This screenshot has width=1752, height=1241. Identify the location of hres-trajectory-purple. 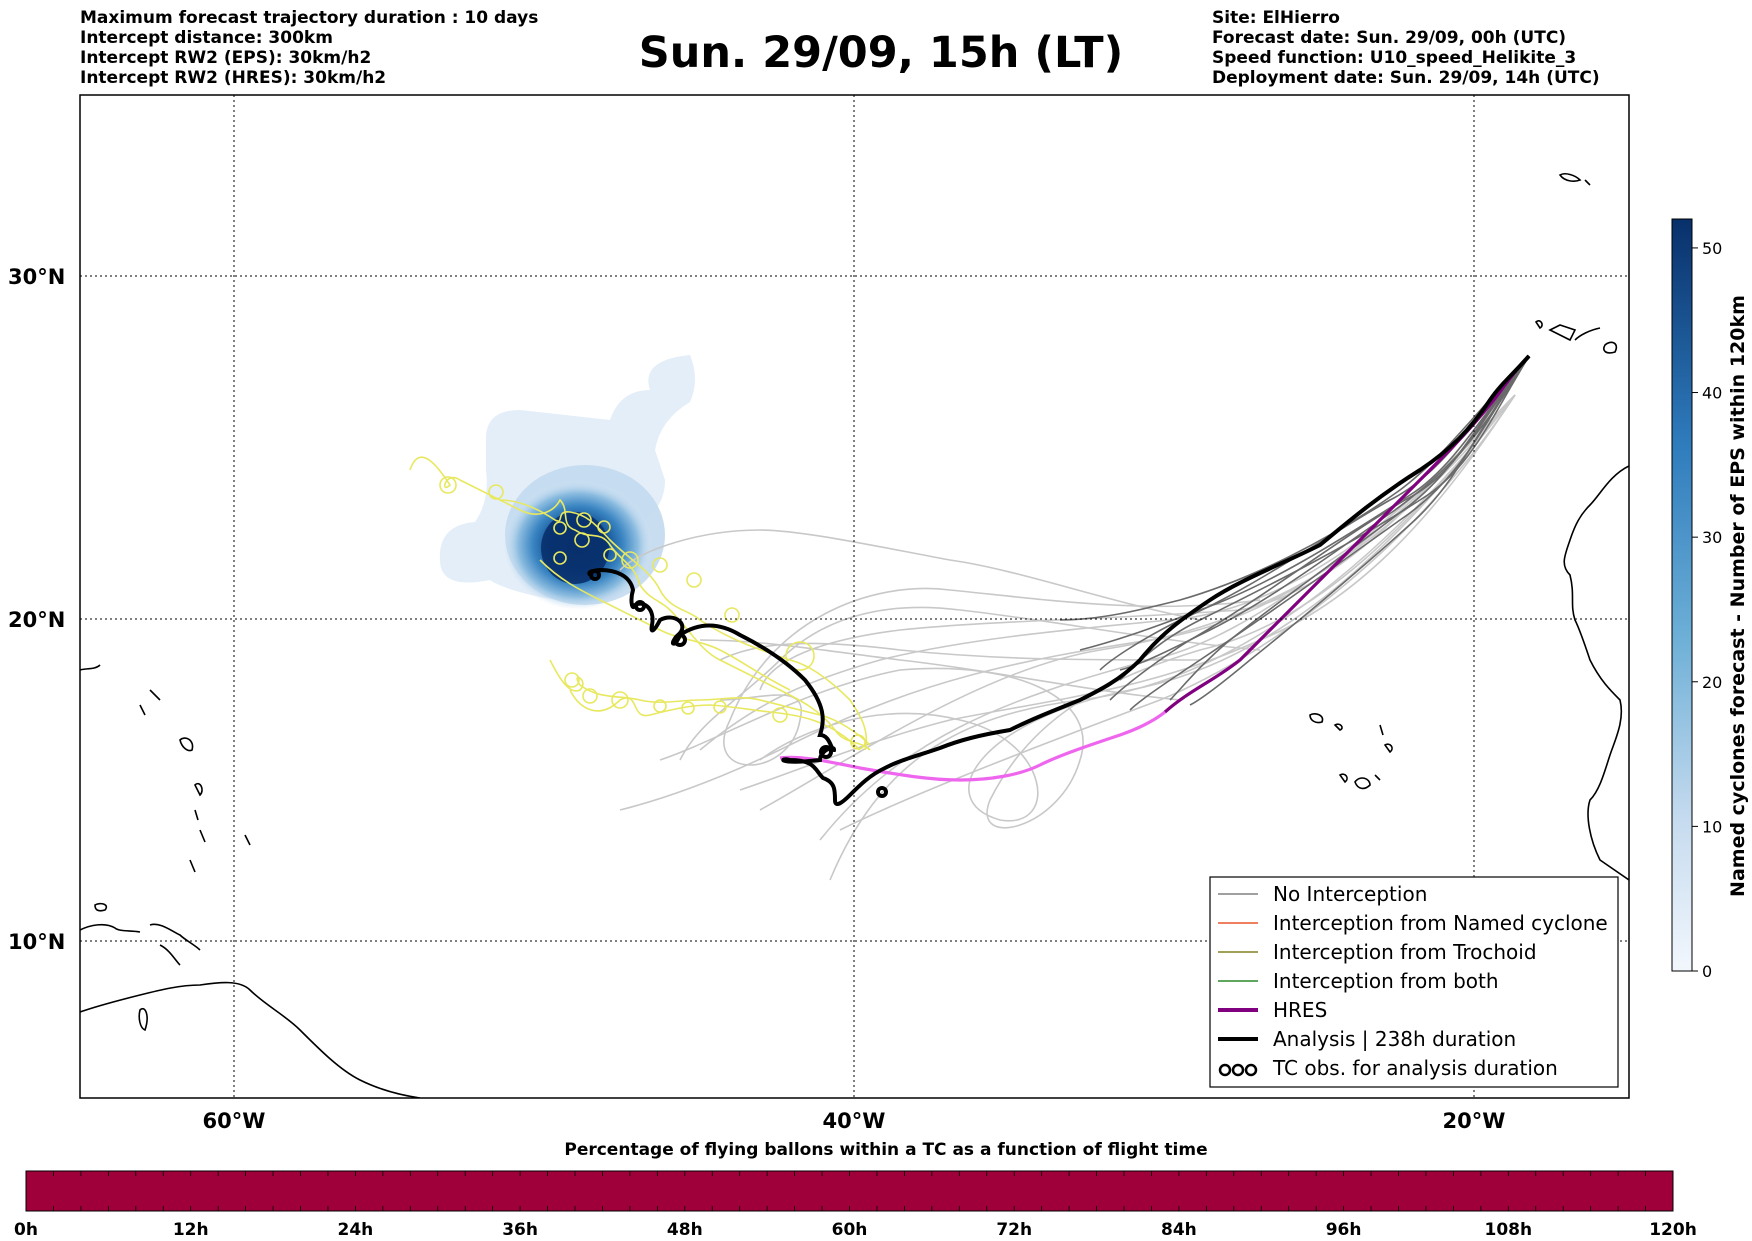
(1347, 534).